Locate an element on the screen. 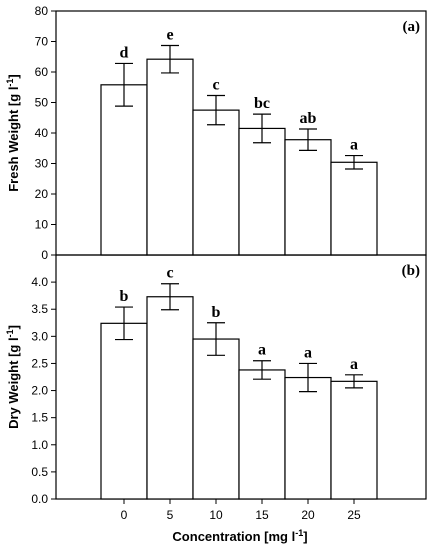  y-tick-label: 2.0 is located at coordinates (39, 391).